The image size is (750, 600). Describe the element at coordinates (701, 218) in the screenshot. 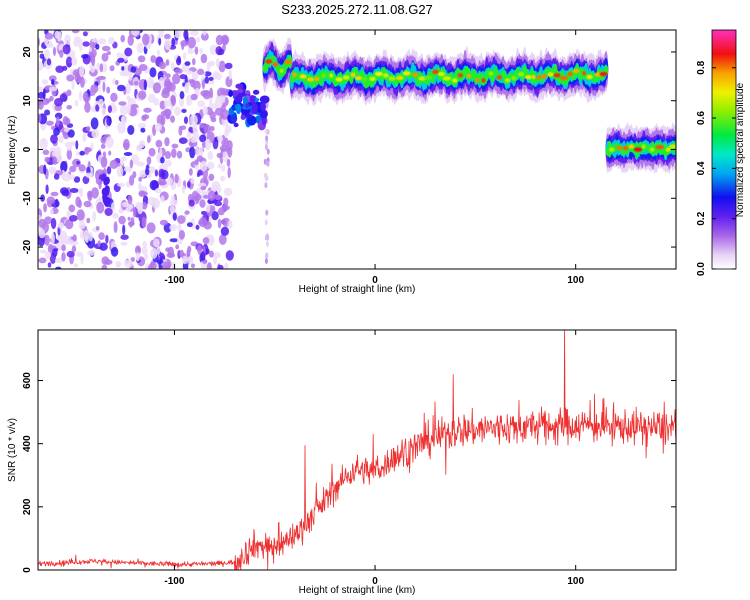

I see `colorbar-tick-label: 0.2` at that location.